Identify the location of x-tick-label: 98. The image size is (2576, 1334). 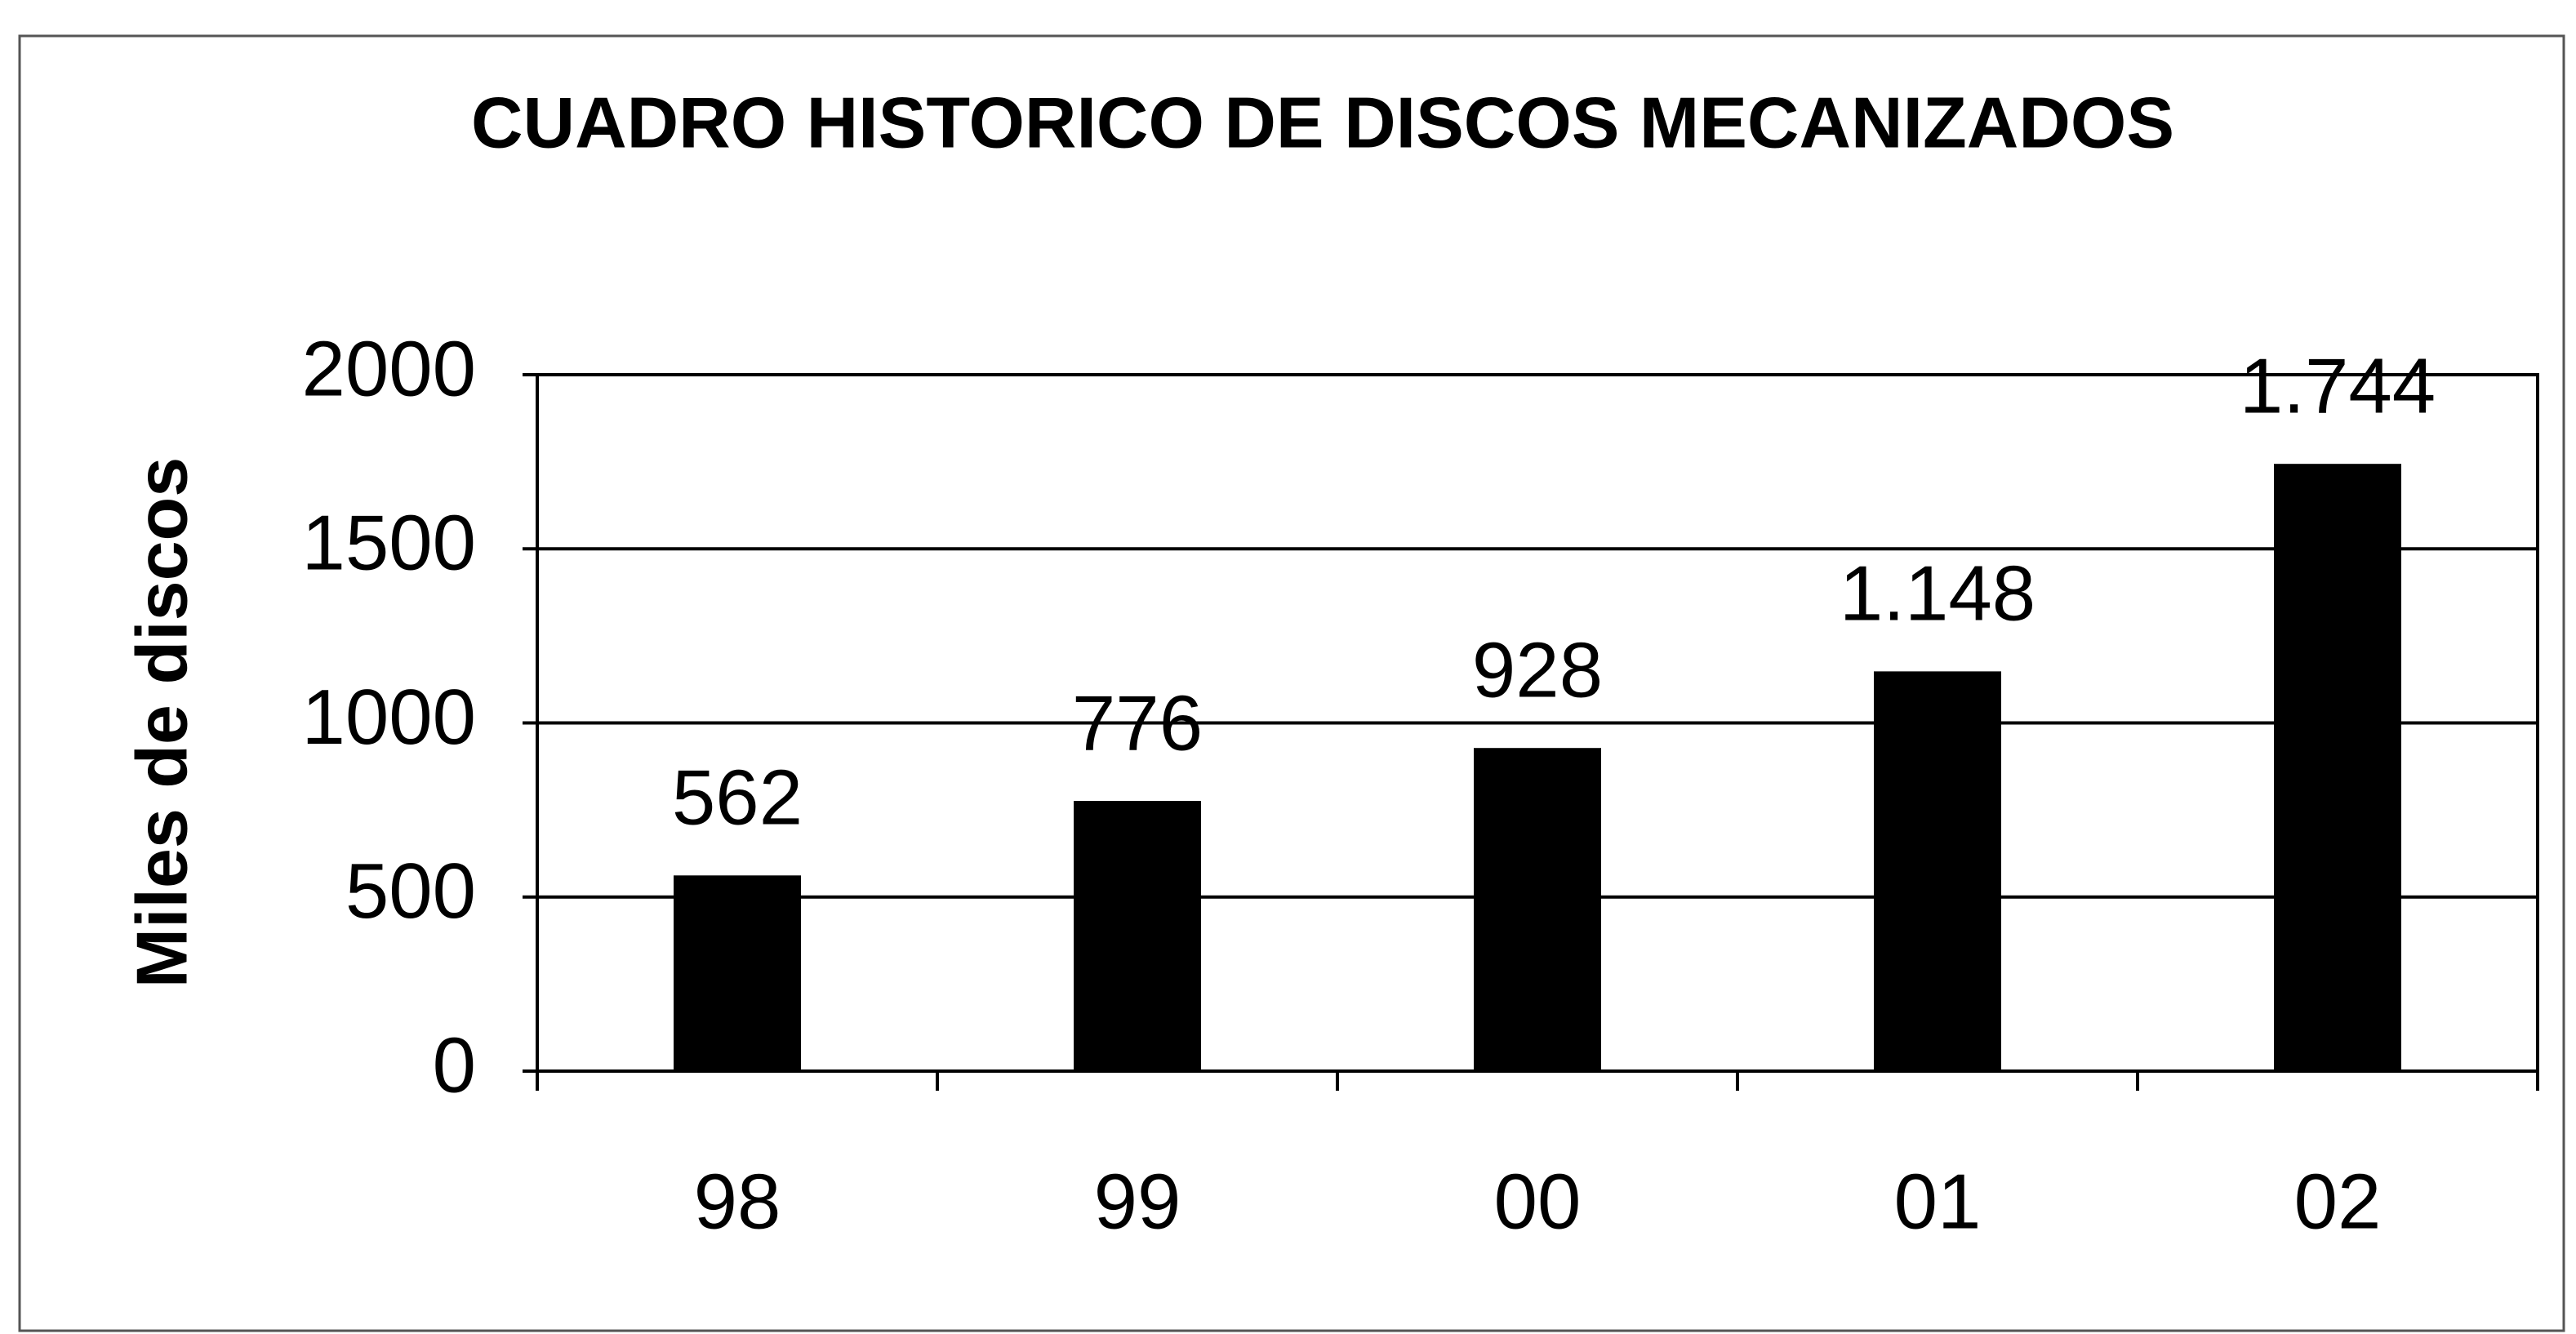
(738, 1201).